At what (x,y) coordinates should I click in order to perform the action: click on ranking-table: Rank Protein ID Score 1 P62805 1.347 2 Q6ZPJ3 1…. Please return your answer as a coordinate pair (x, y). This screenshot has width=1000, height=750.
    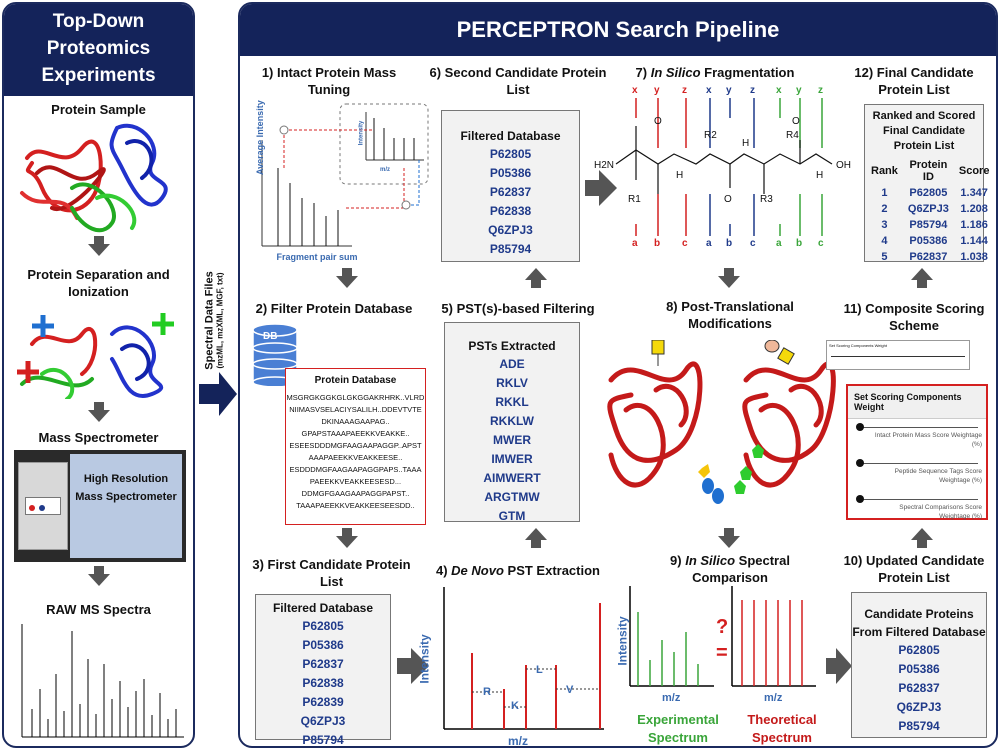
    Looking at the image, I should click on (930, 211).